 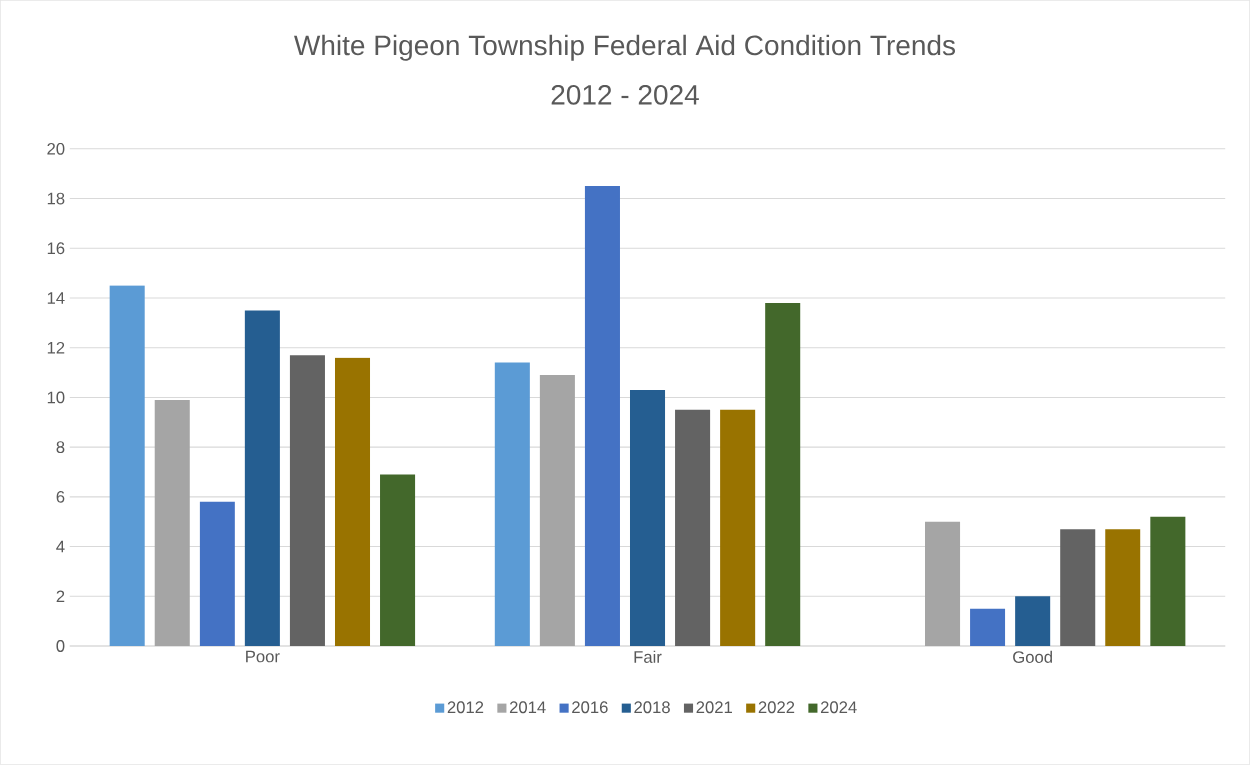 I want to click on chart-title: White Pigeon Township Federal Aid Condition Trends, so click(x=625, y=47).